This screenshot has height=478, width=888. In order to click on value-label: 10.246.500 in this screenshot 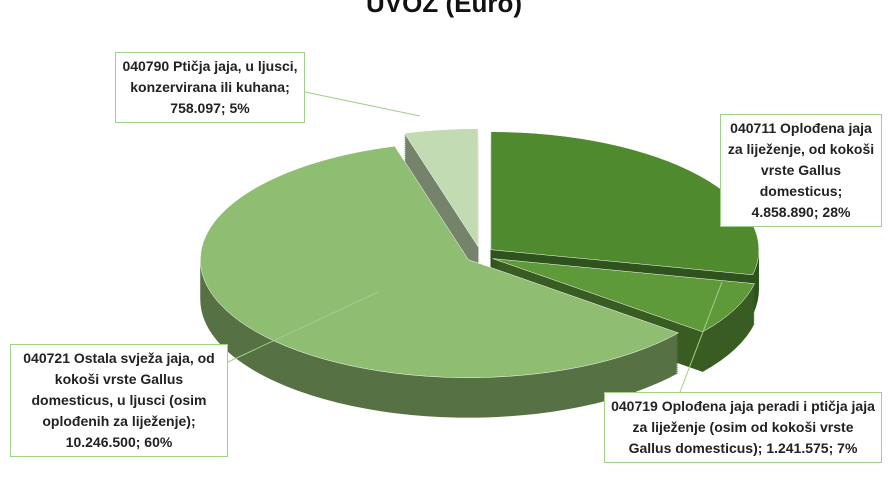, I will do `click(100, 442)`.